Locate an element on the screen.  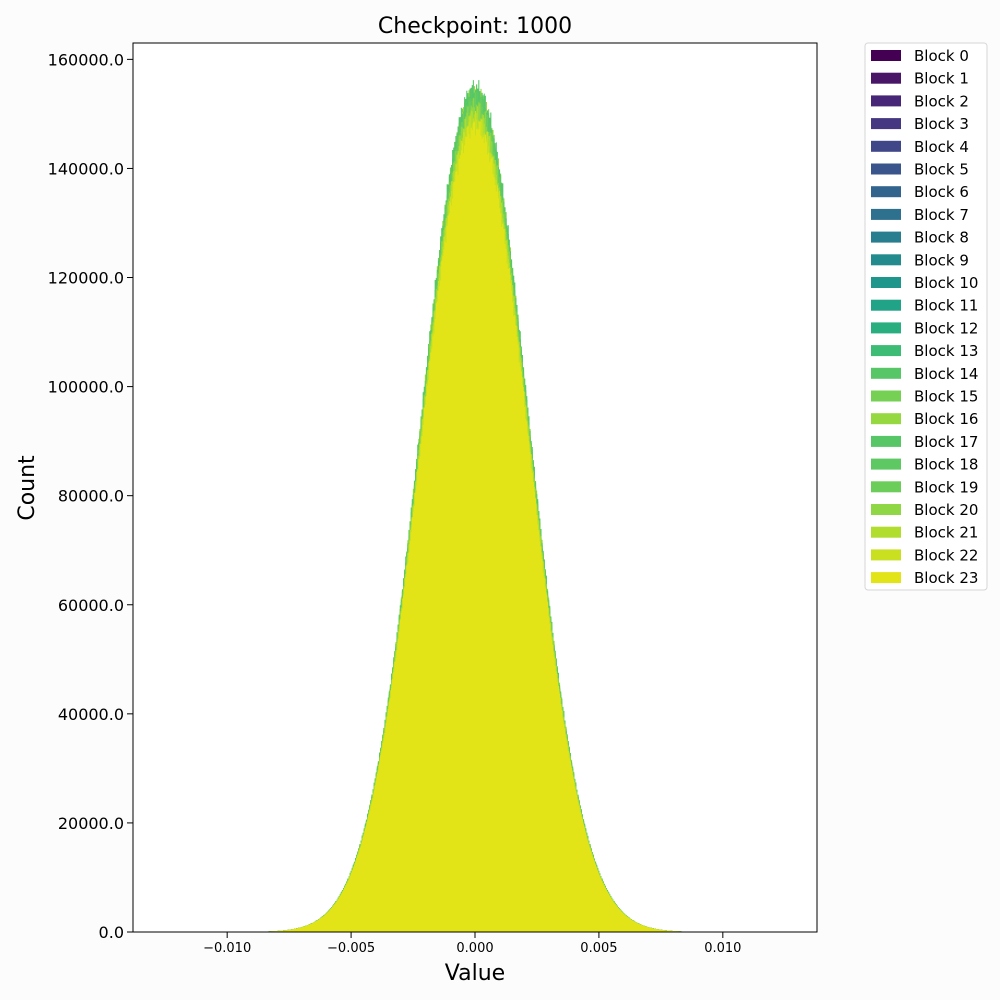
legend-label: Block 16 is located at coordinates (946, 419).